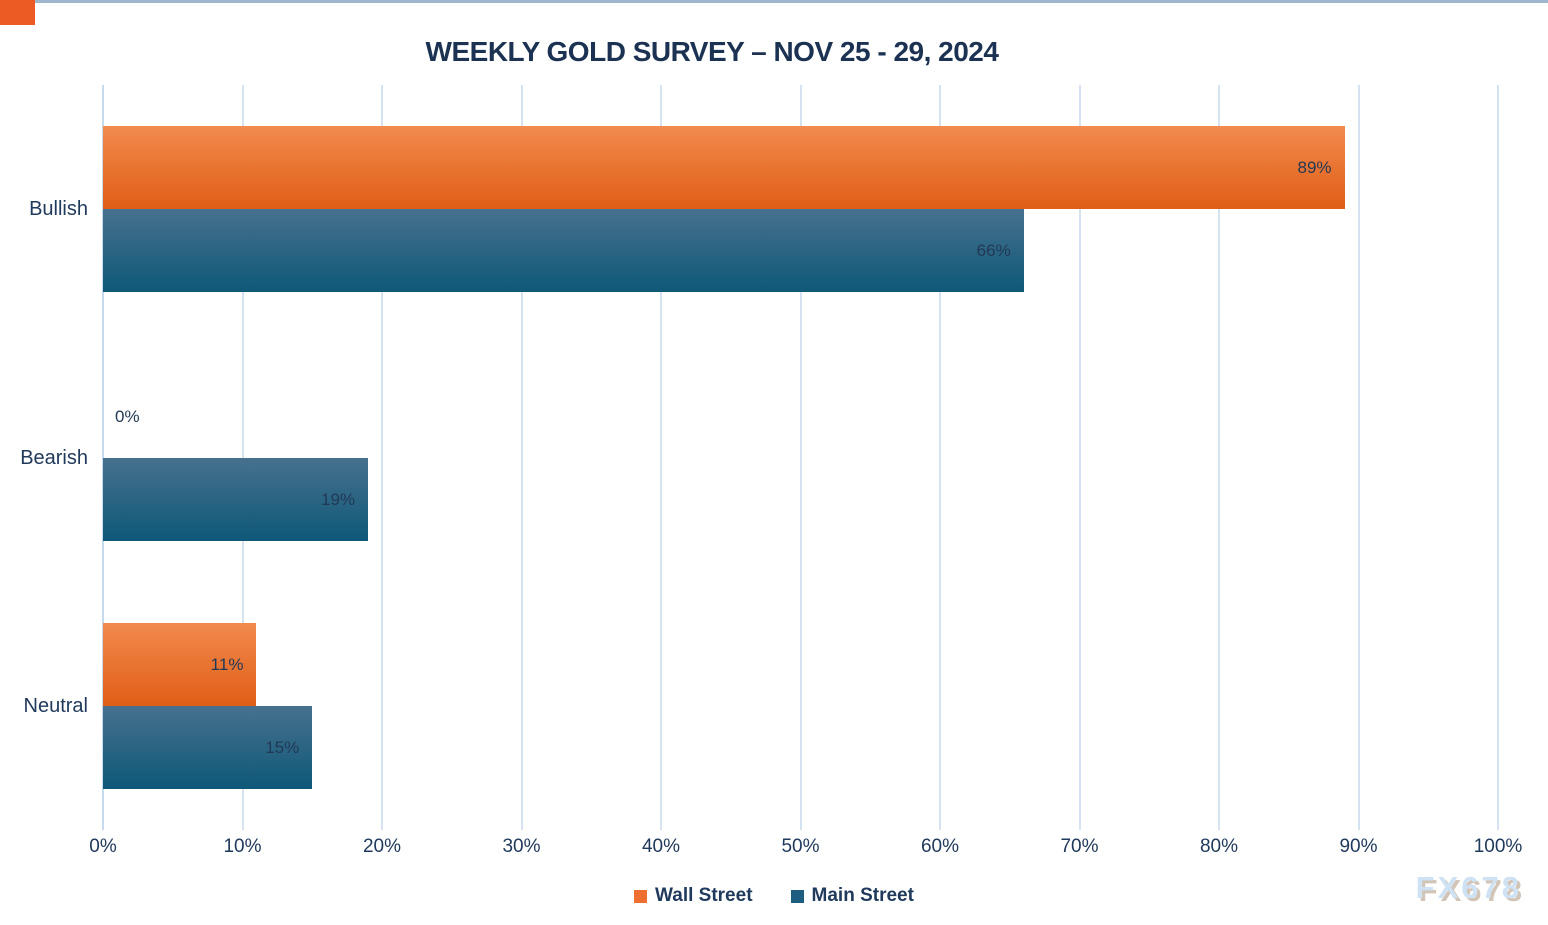 The width and height of the screenshot is (1548, 925). Describe the element at coordinates (227, 664) in the screenshot. I see `bar-value-label: 11%` at that location.